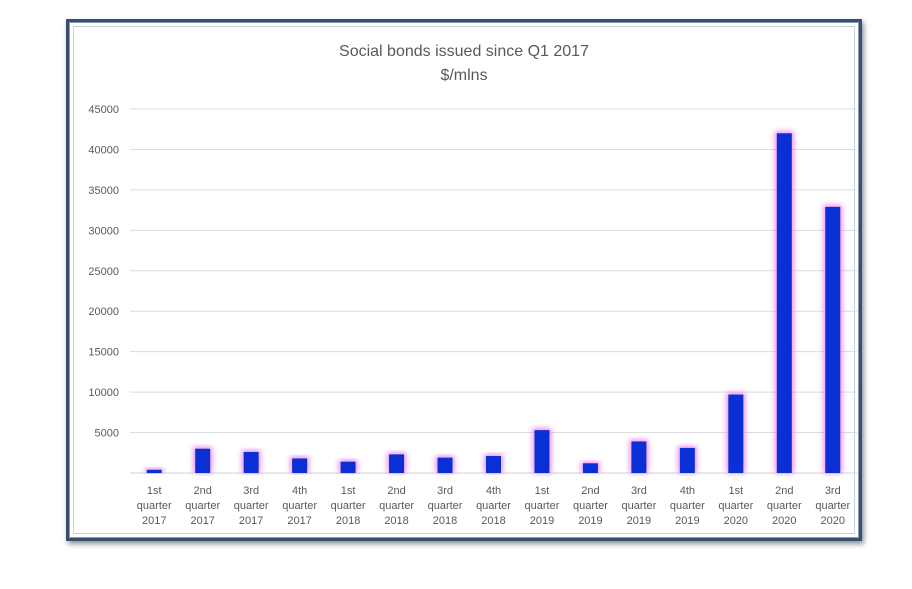  I want to click on x-tick-label: 2nd quarter 2020, so click(784, 506).